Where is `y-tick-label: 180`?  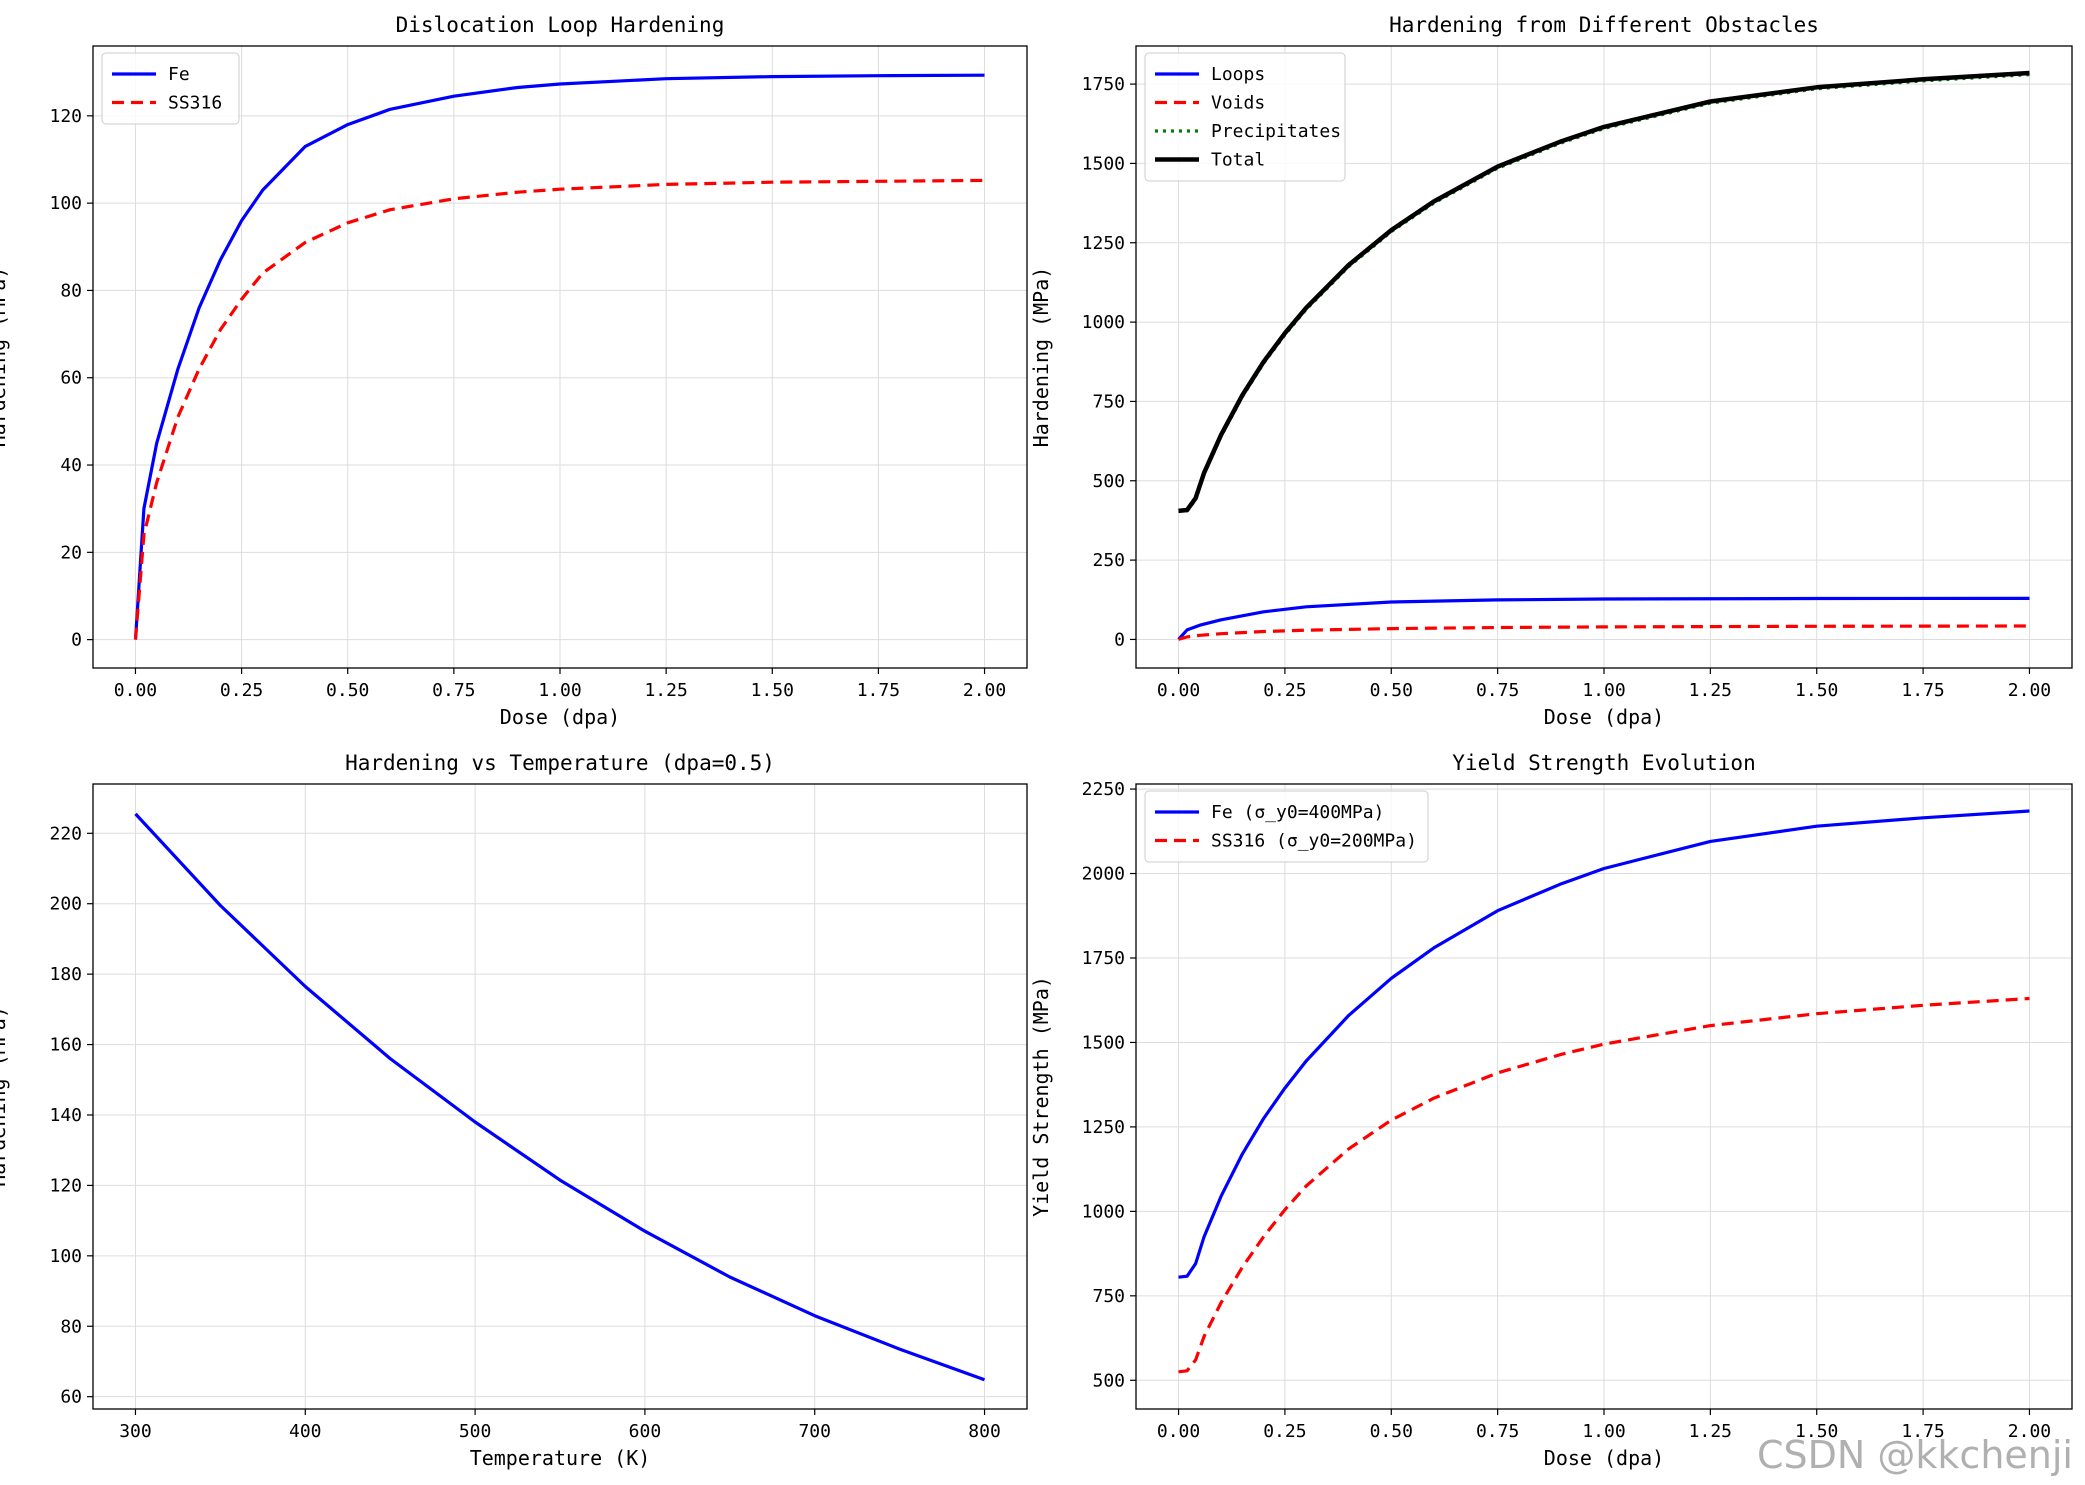 y-tick-label: 180 is located at coordinates (65, 974).